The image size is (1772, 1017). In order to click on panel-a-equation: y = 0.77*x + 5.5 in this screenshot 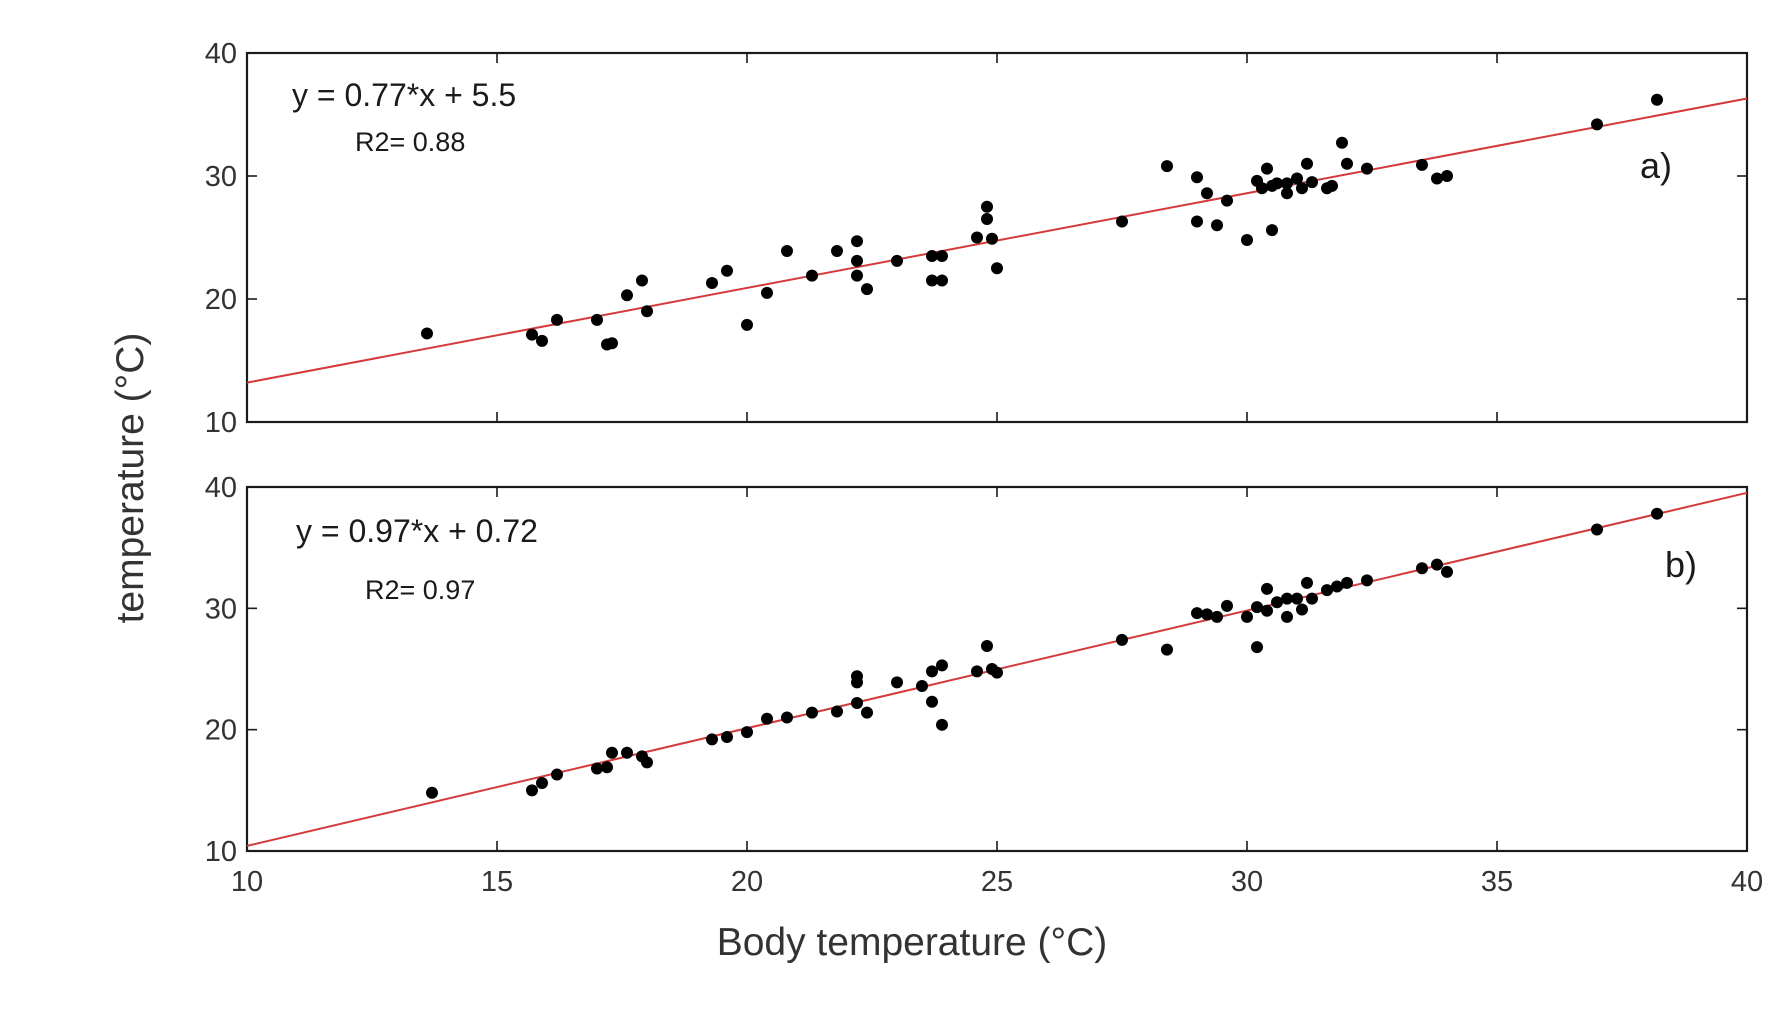, I will do `click(404, 95)`.